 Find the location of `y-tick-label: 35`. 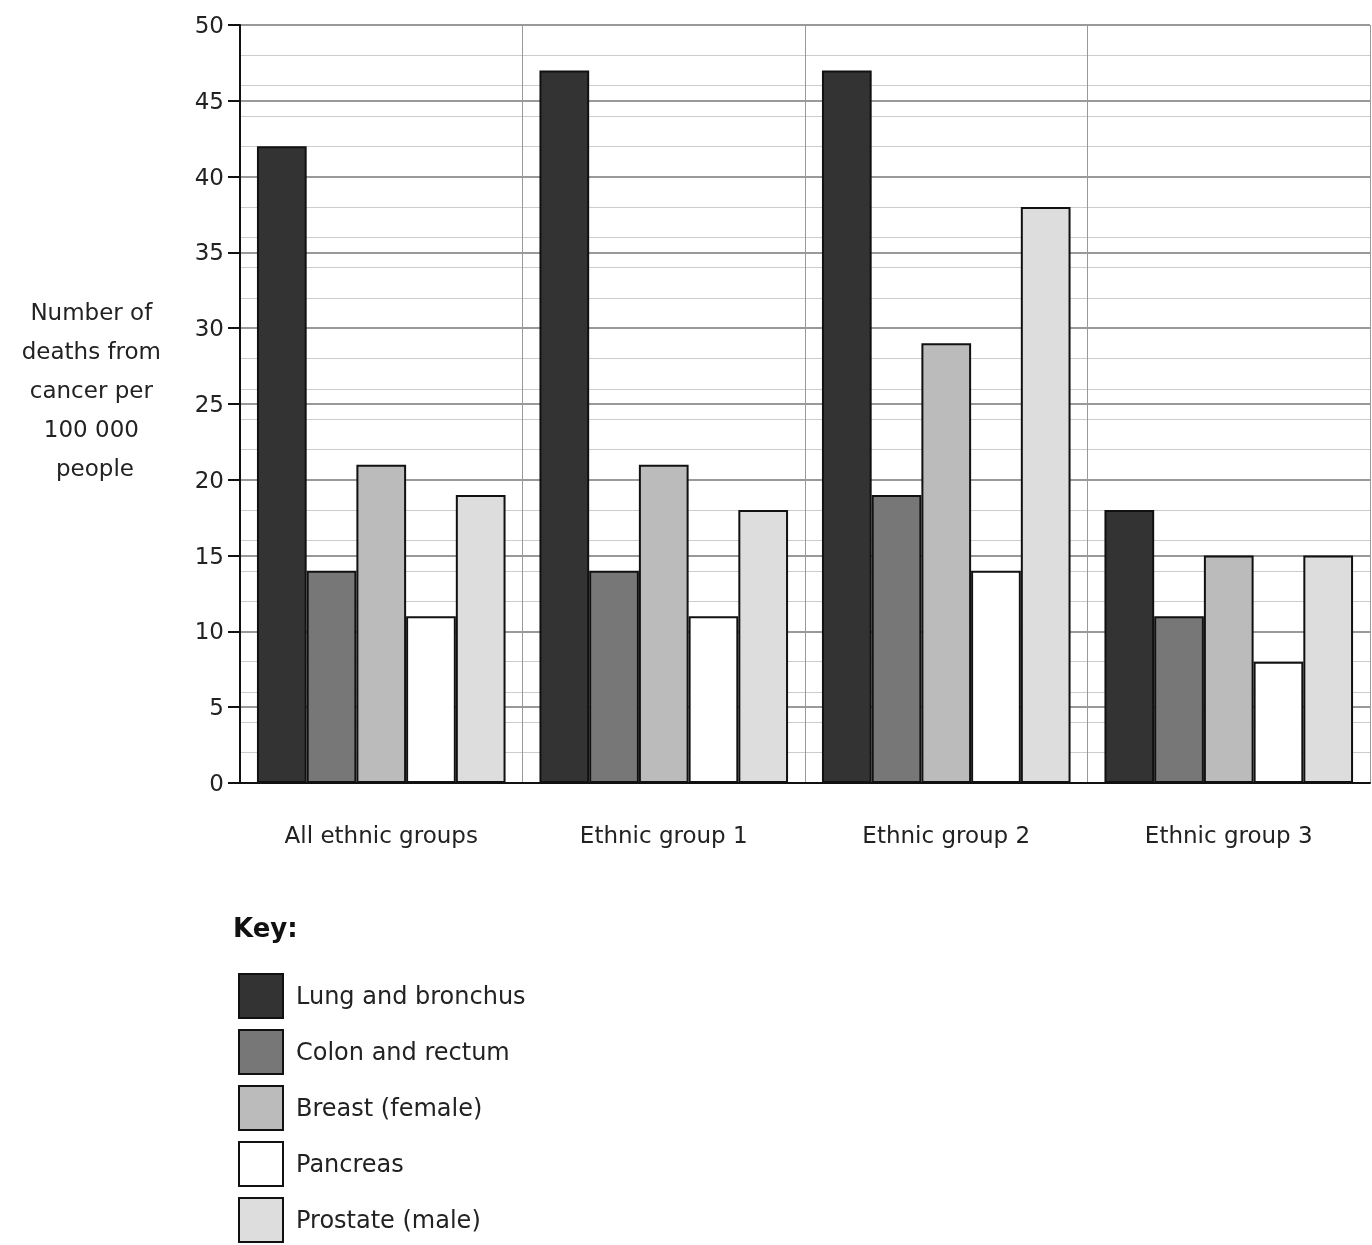

y-tick-label: 35 is located at coordinates (209, 252).